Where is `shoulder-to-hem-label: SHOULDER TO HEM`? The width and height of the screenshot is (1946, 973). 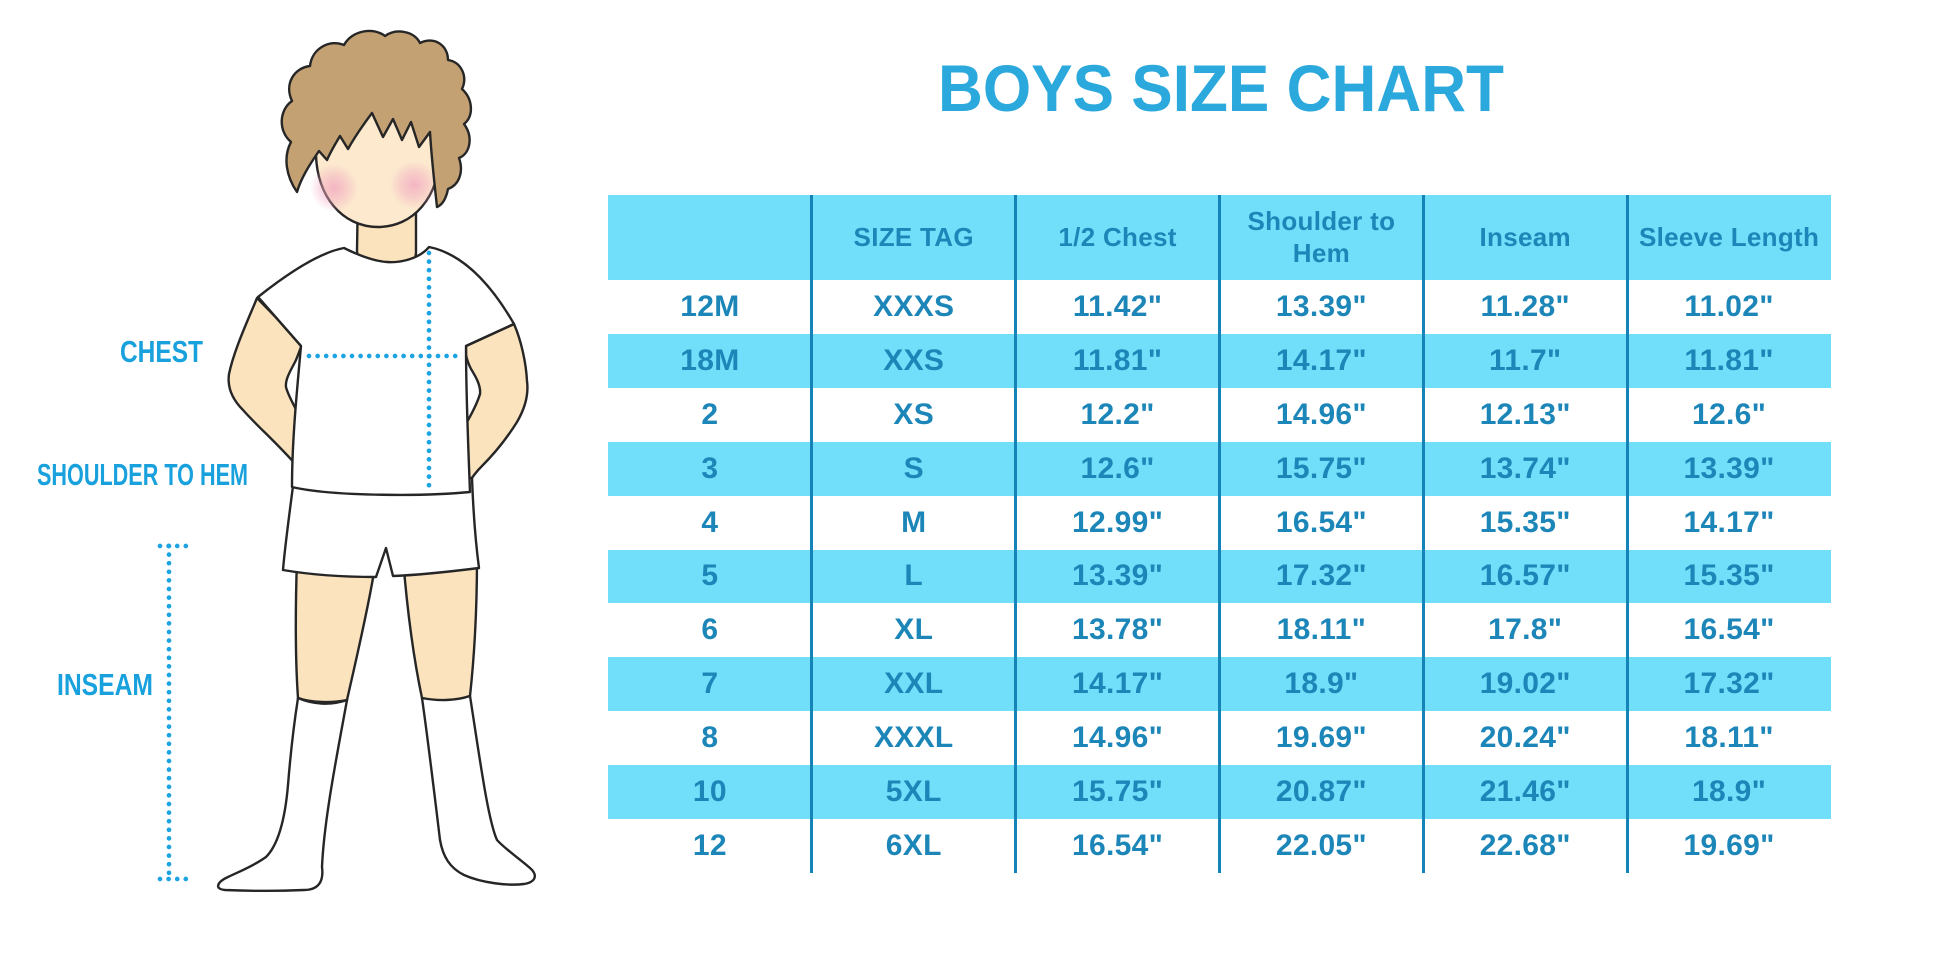
shoulder-to-hem-label: SHOULDER TO HEM is located at coordinates (142, 474).